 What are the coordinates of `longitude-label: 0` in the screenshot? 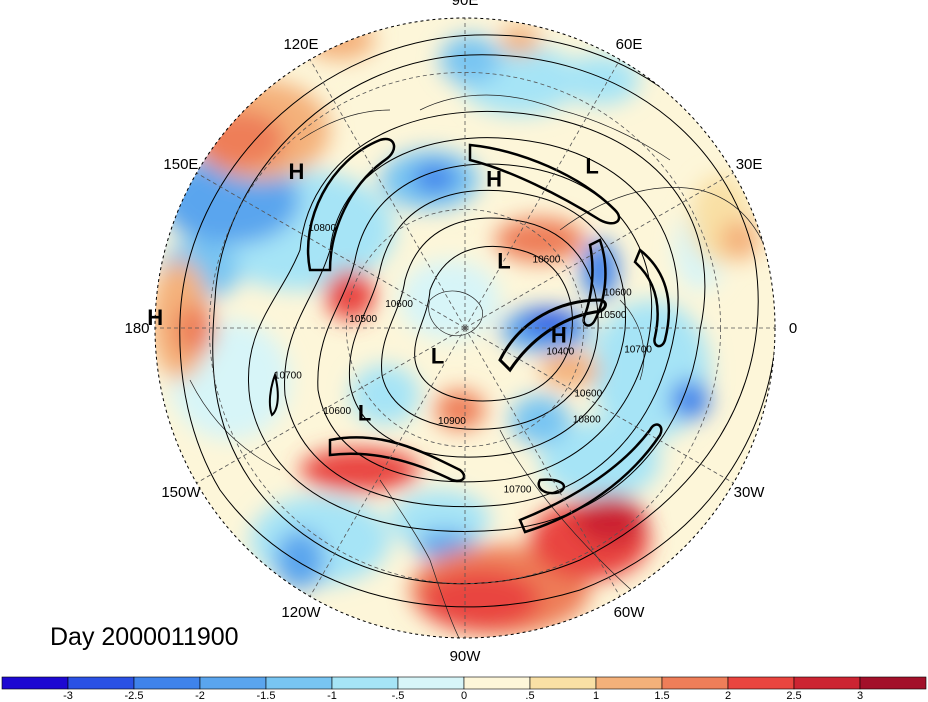 It's located at (793, 328).